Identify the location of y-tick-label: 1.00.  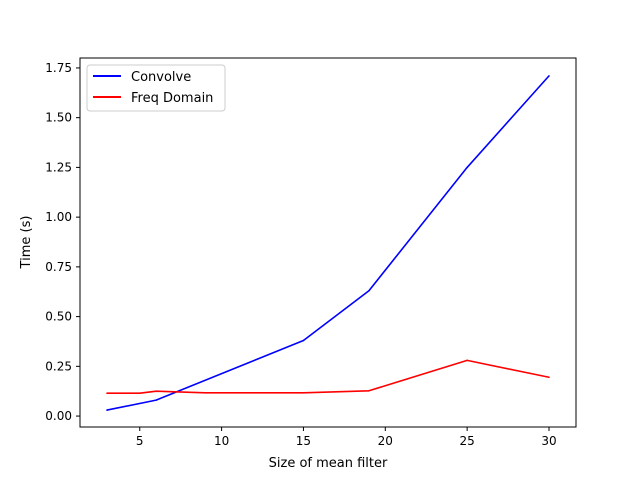
(58, 217).